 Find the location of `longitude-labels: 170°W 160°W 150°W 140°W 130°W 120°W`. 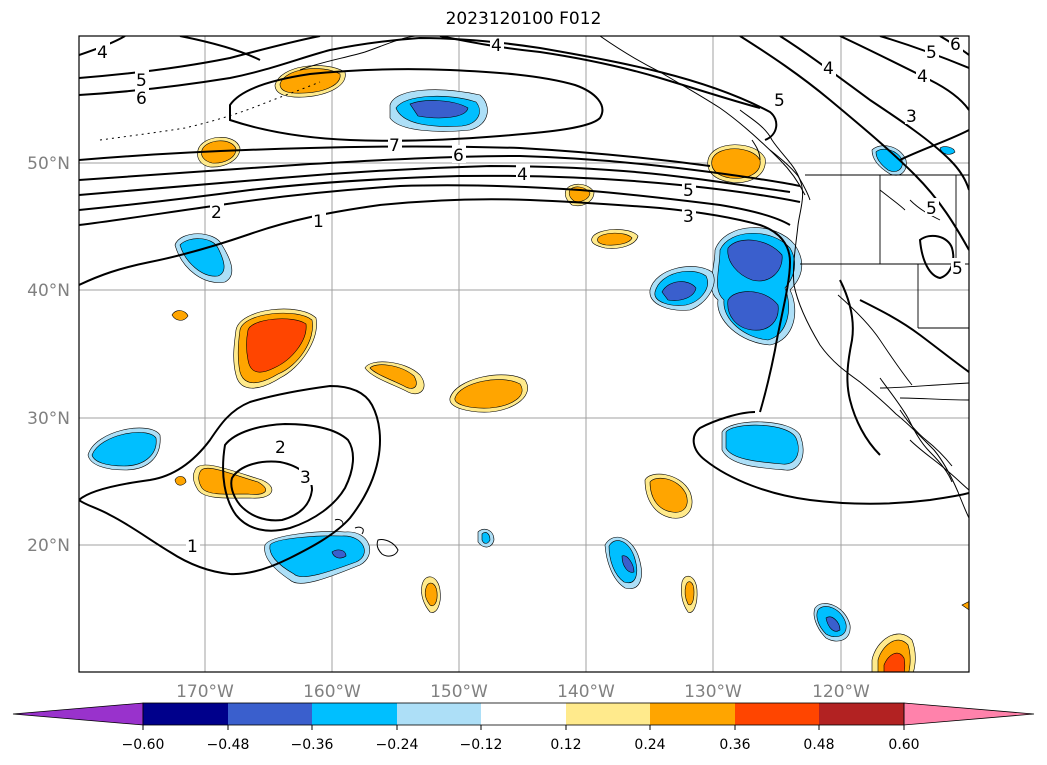

longitude-labels: 170°W 160°W 150°W 140°W 130°W 120°W is located at coordinates (523, 692).